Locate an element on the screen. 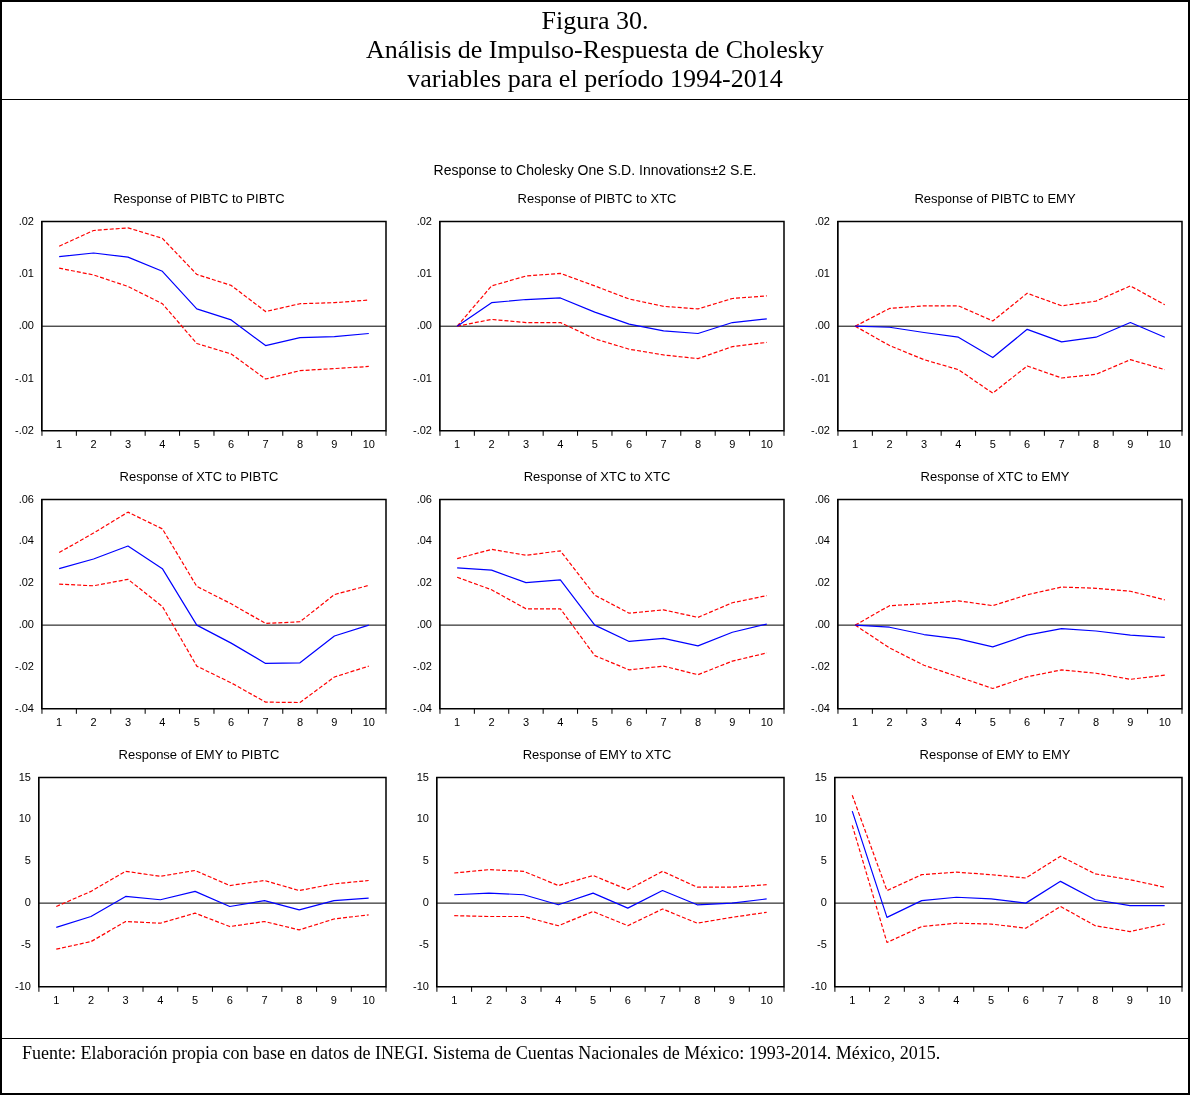 Image resolution: width=1190 pixels, height=1095 pixels. chart-title: Response of EMY to XTC is located at coordinates (597, 755).